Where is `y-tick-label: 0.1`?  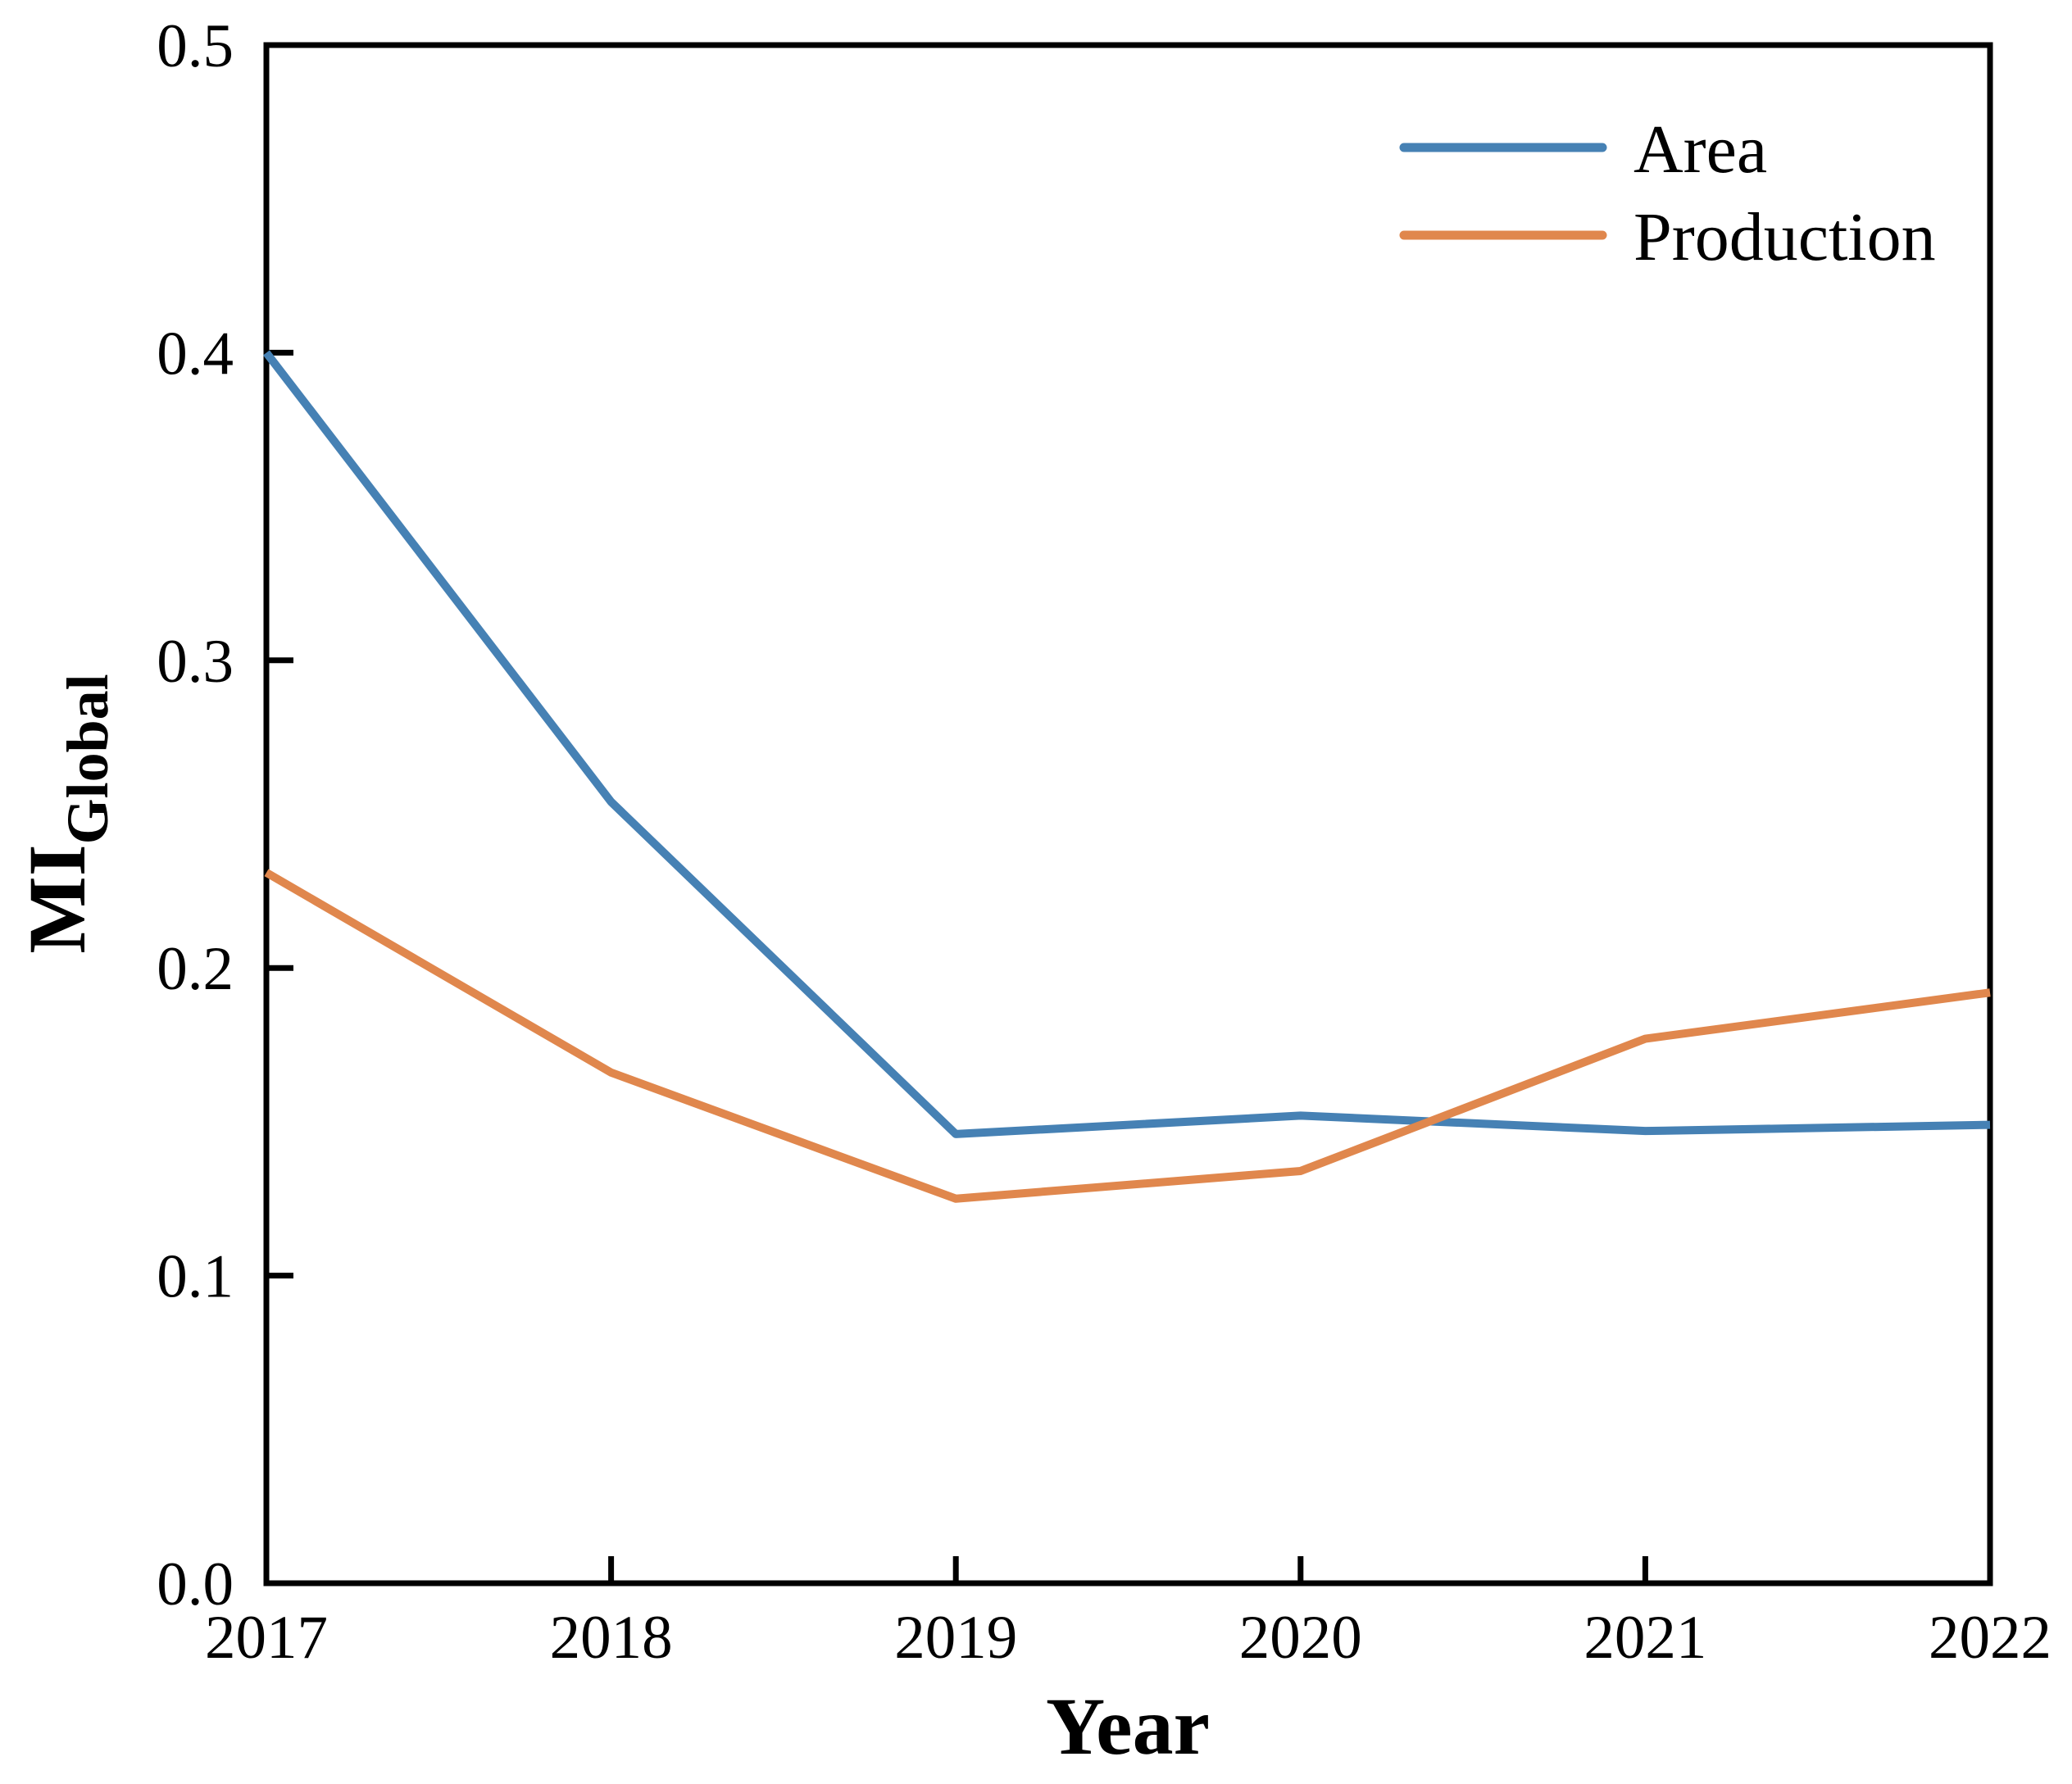 y-tick-label: 0.1 is located at coordinates (195, 1277).